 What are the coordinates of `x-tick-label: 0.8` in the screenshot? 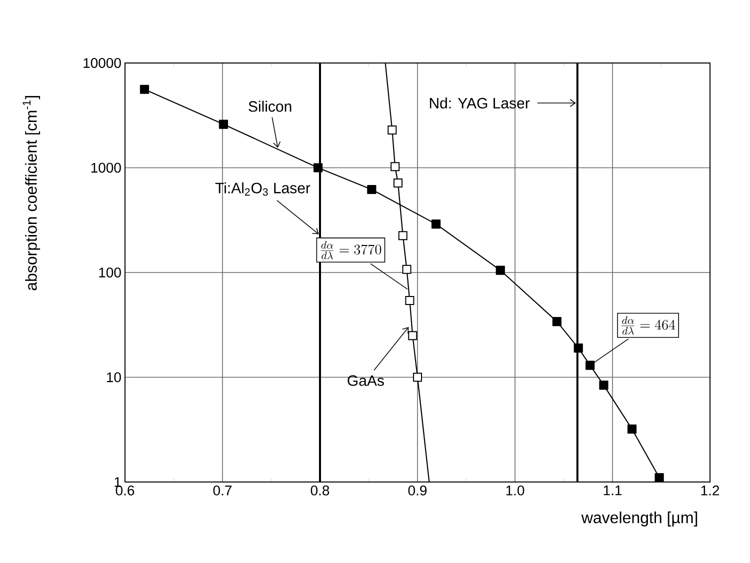 It's located at (320, 491).